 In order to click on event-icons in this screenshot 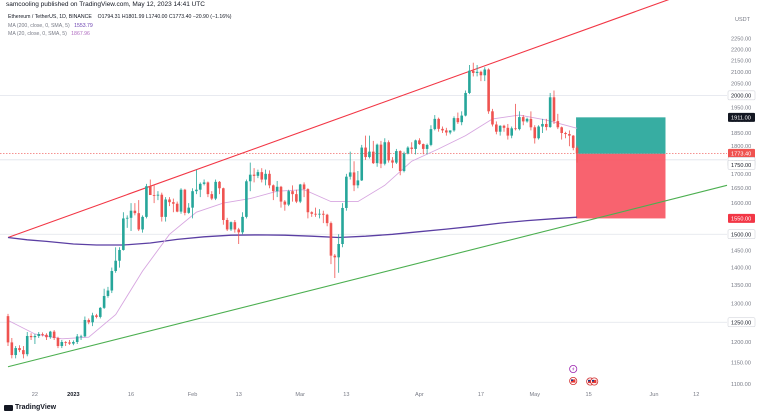, I will do `click(584, 375)`.